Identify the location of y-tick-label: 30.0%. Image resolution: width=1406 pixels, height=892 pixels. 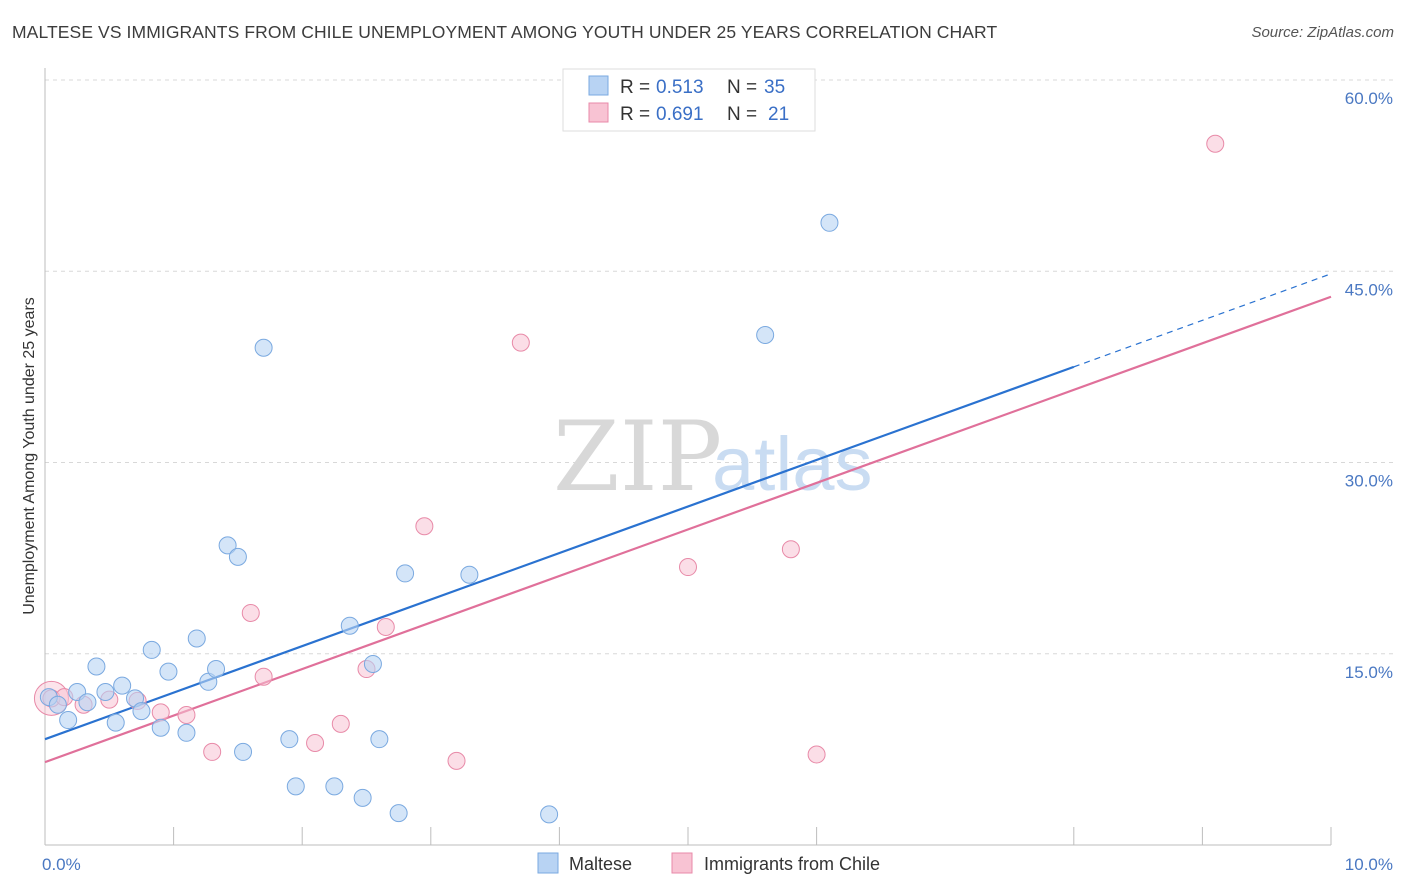
(1369, 481).